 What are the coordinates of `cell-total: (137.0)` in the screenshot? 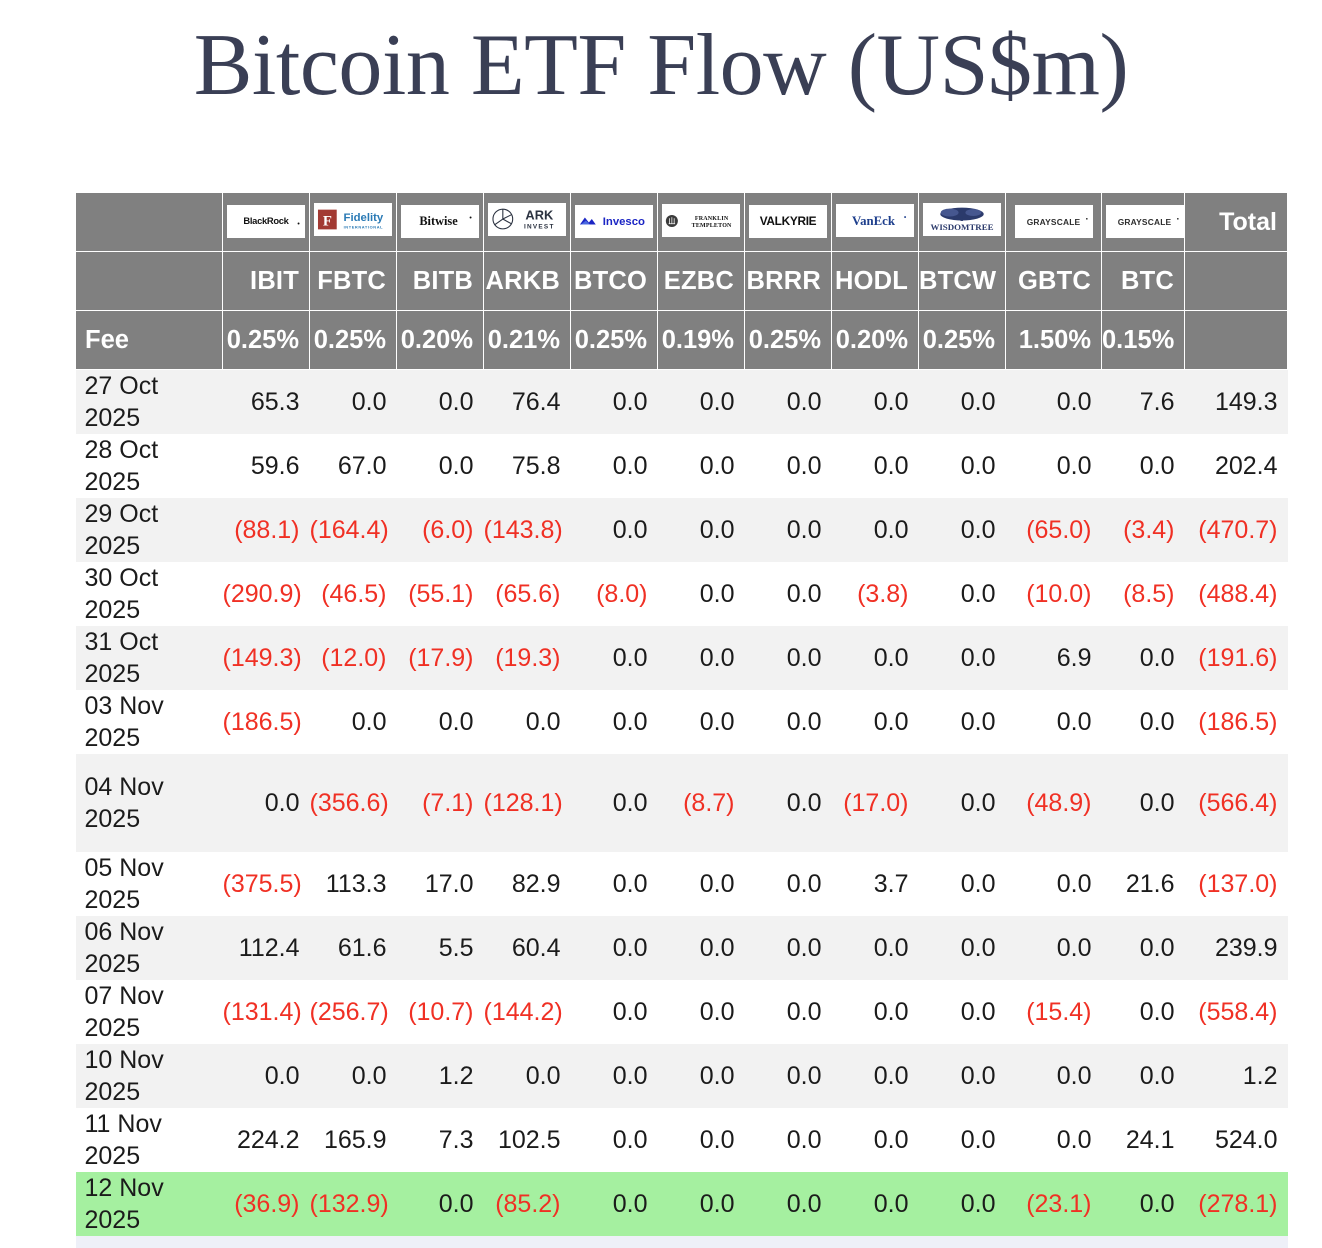 It's located at (1236, 884).